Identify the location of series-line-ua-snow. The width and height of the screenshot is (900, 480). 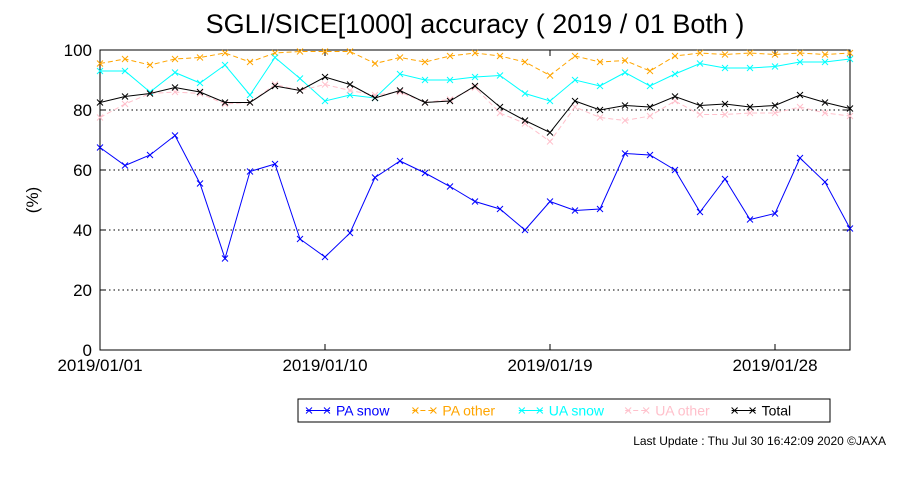
(475, 79).